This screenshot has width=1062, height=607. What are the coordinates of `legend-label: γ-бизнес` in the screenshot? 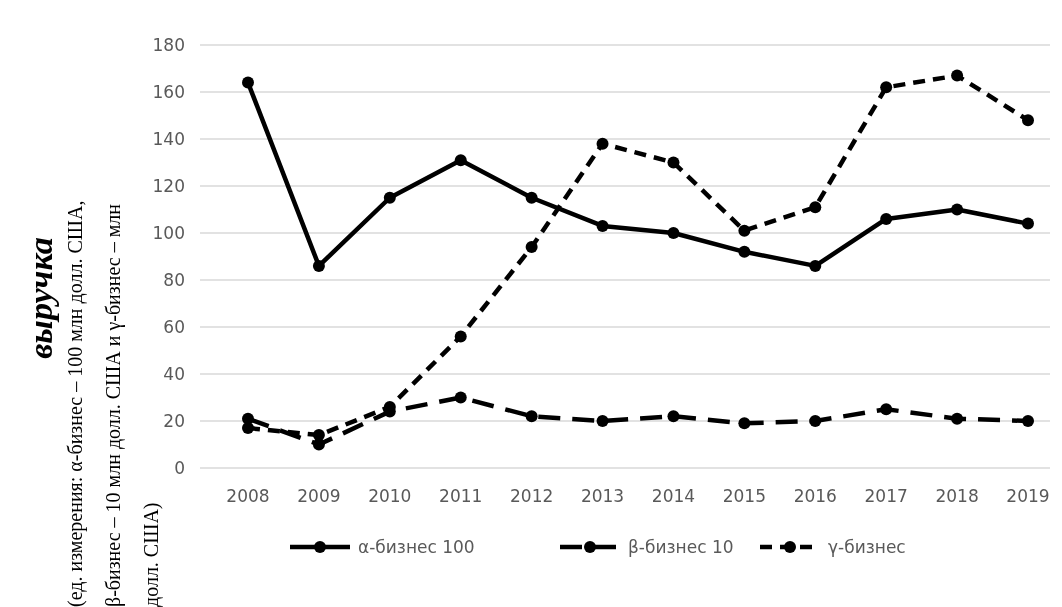 It's located at (867, 546).